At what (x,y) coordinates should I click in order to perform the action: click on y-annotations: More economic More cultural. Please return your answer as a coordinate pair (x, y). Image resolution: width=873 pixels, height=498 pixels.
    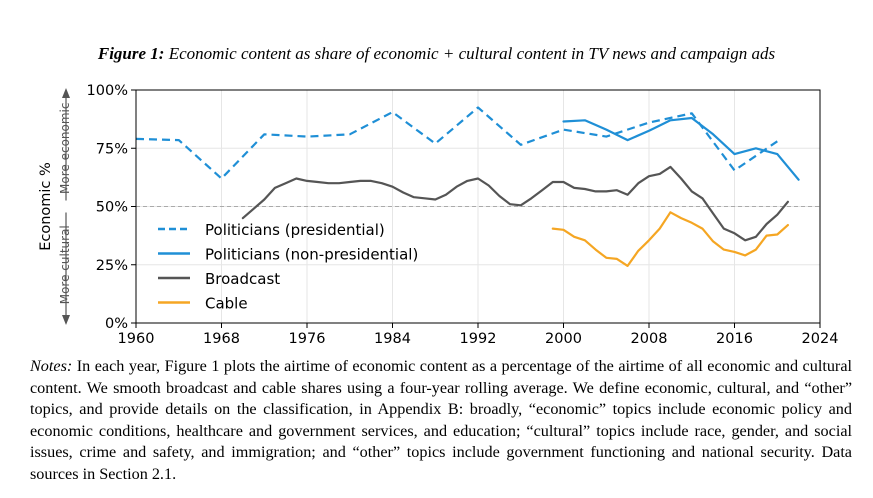
    Looking at the image, I should click on (65, 206).